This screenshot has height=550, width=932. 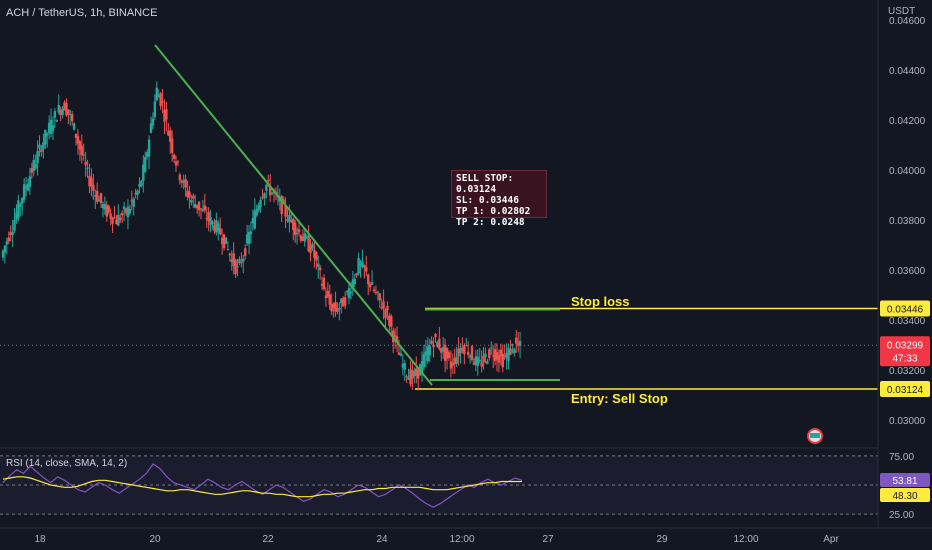 I want to click on rsi-tick-25: 25.00, so click(x=901, y=515).